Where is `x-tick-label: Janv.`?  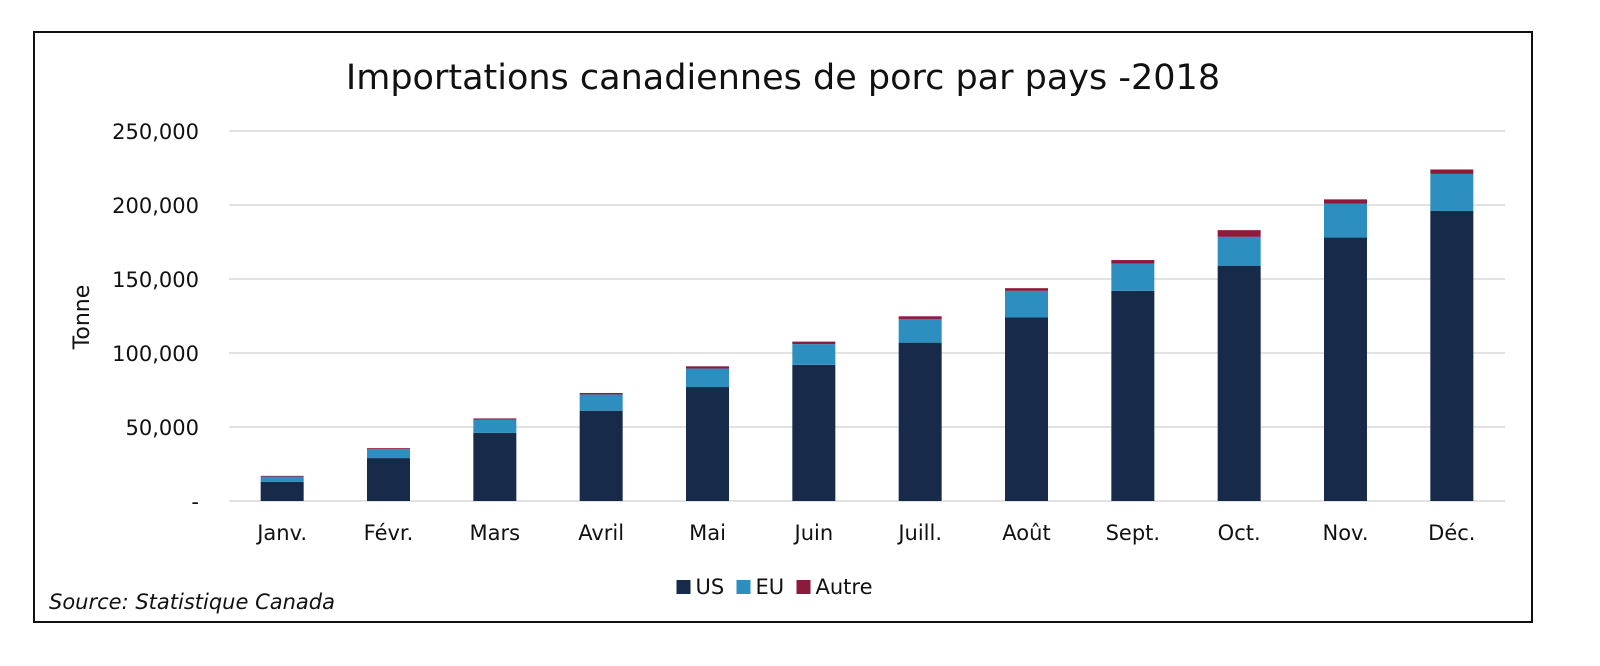
x-tick-label: Janv. is located at coordinates (281, 533).